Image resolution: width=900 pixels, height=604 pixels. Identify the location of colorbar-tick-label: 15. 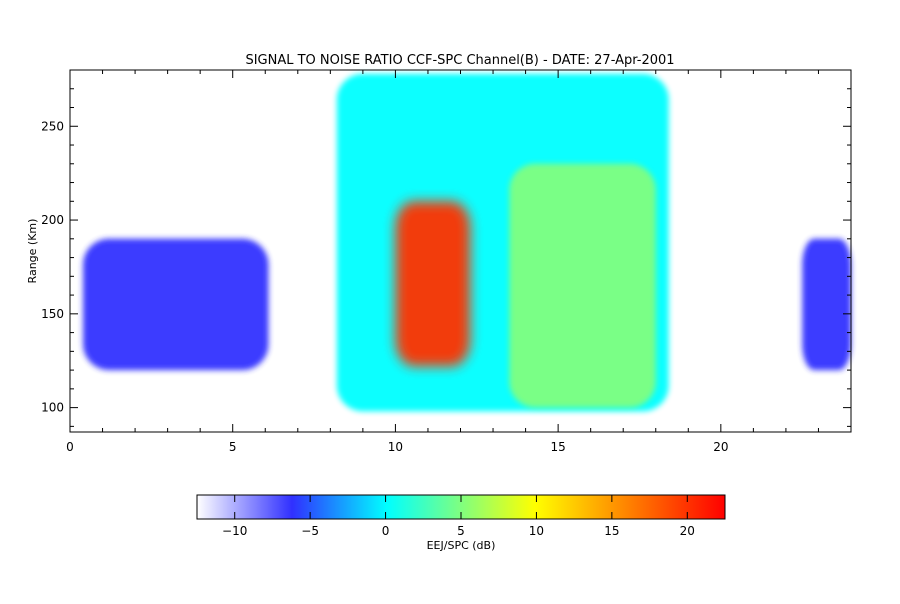
(611, 531).